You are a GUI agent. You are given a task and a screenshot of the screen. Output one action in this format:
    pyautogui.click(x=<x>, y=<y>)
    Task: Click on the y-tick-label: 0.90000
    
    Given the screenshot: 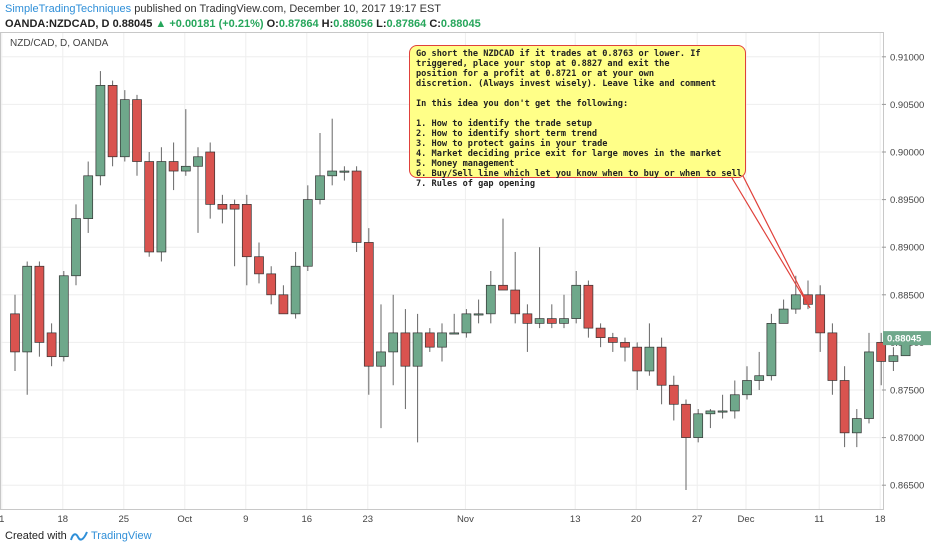 What is the action you would take?
    pyautogui.click(x=907, y=153)
    